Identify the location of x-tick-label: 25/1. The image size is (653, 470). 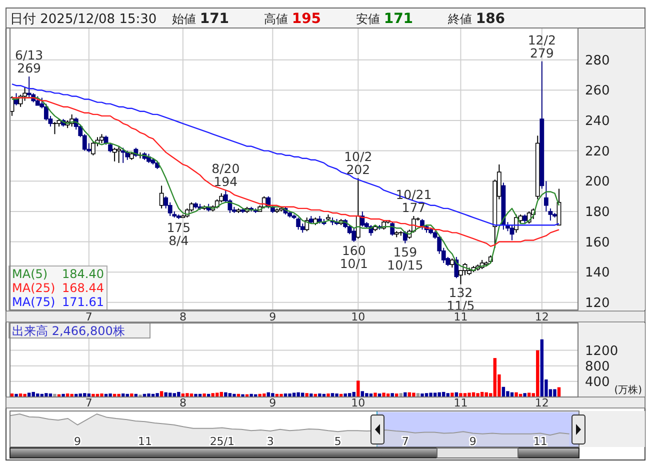
(222, 441).